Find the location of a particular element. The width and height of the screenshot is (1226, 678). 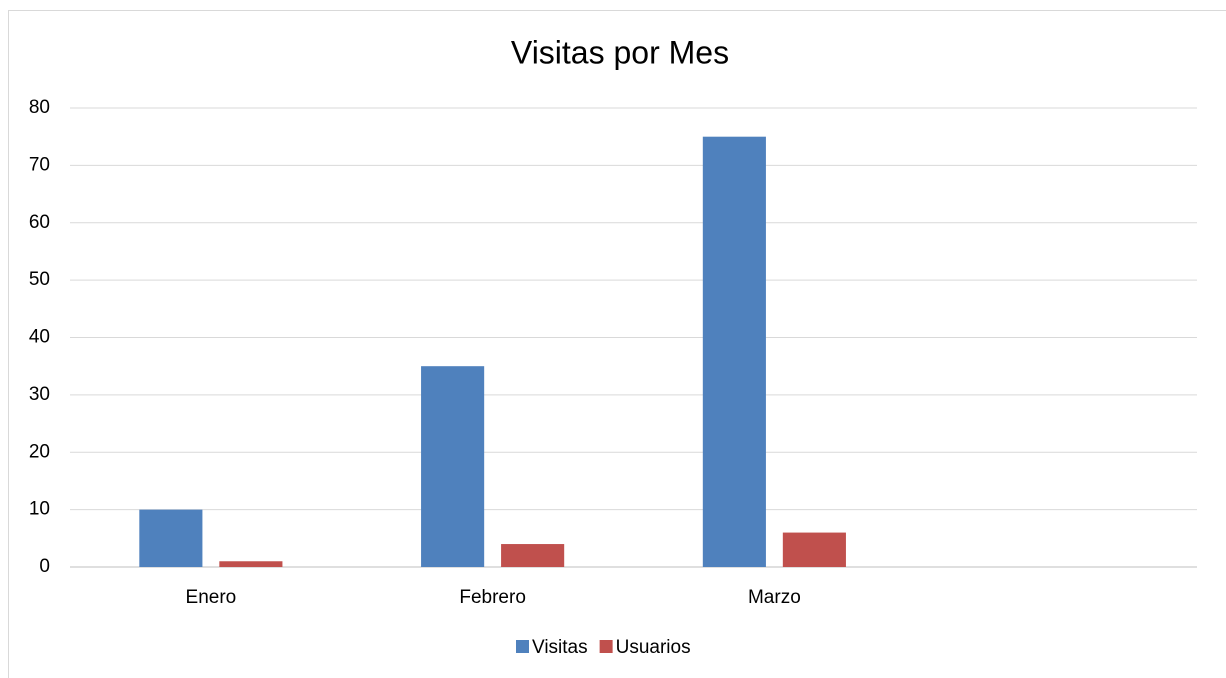

chart-title: Visitas por Mes is located at coordinates (620, 52).